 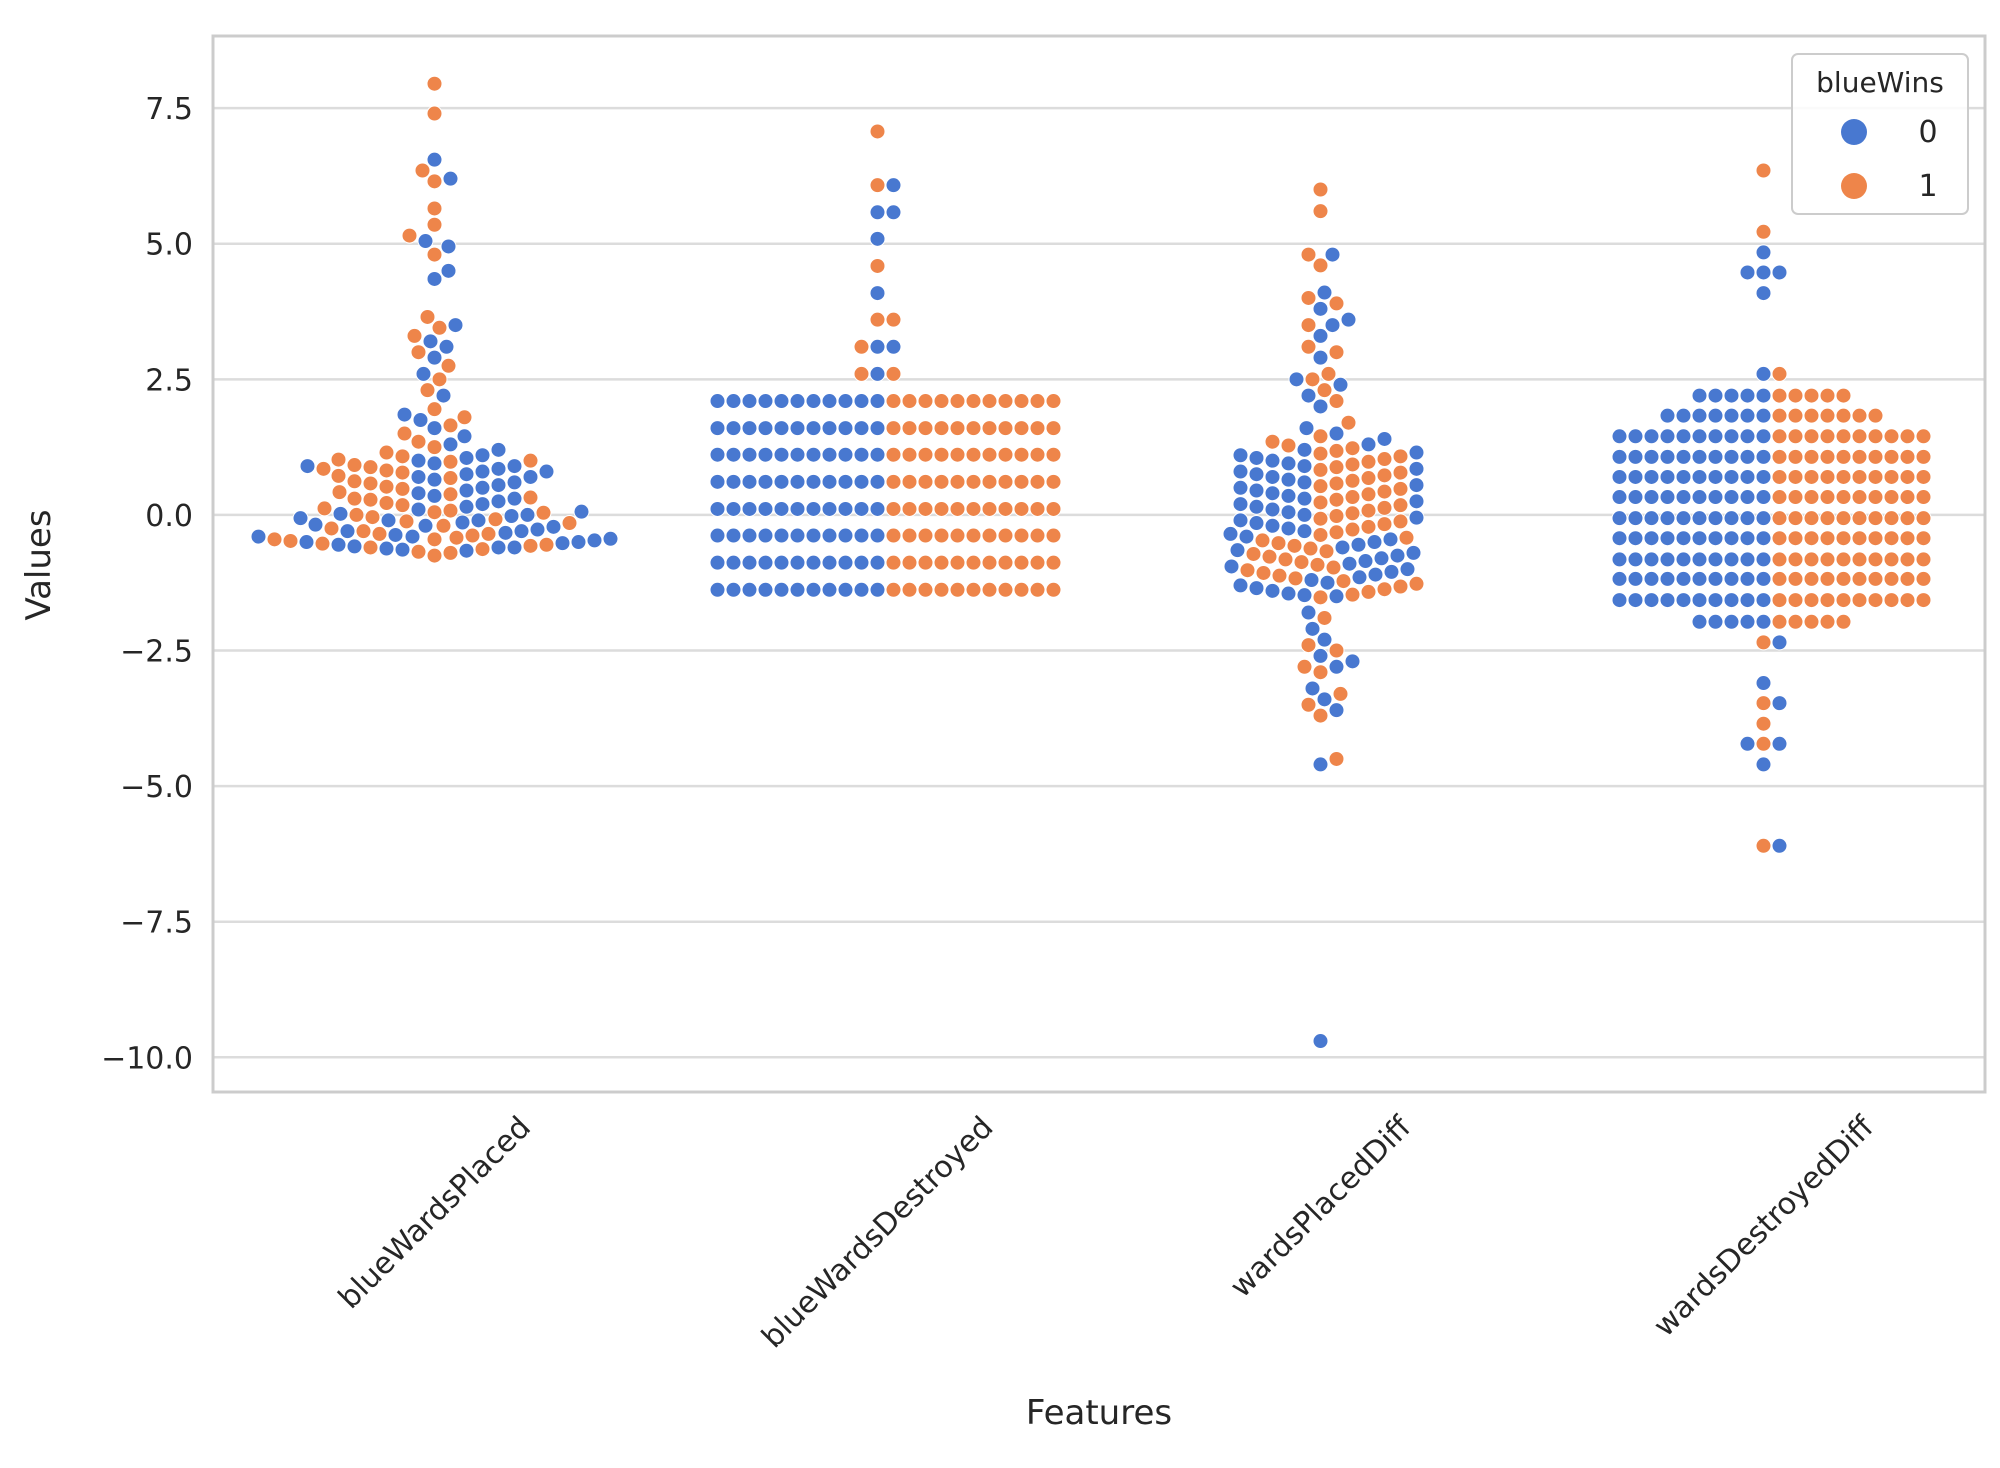 What do you see at coordinates (147, 1058) in the screenshot?
I see `y-tick-label: −10.0` at bounding box center [147, 1058].